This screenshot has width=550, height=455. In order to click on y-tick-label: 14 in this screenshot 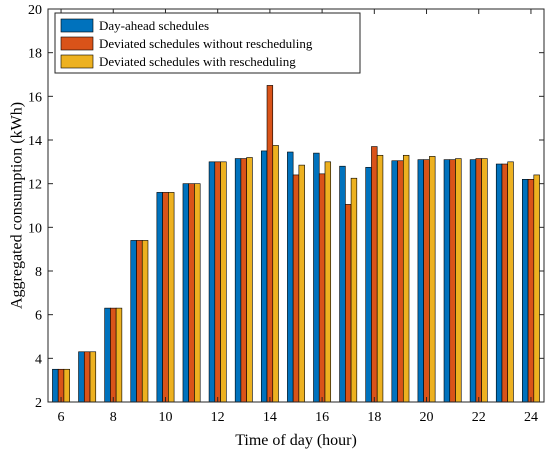, I will do `click(35, 141)`.